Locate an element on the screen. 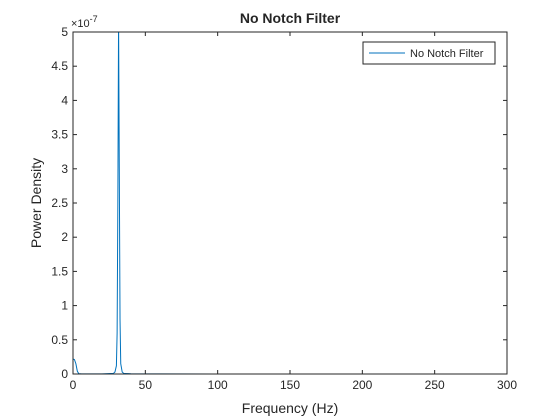 The height and width of the screenshot is (420, 560). x-tick-label: 0 is located at coordinates (73, 385).